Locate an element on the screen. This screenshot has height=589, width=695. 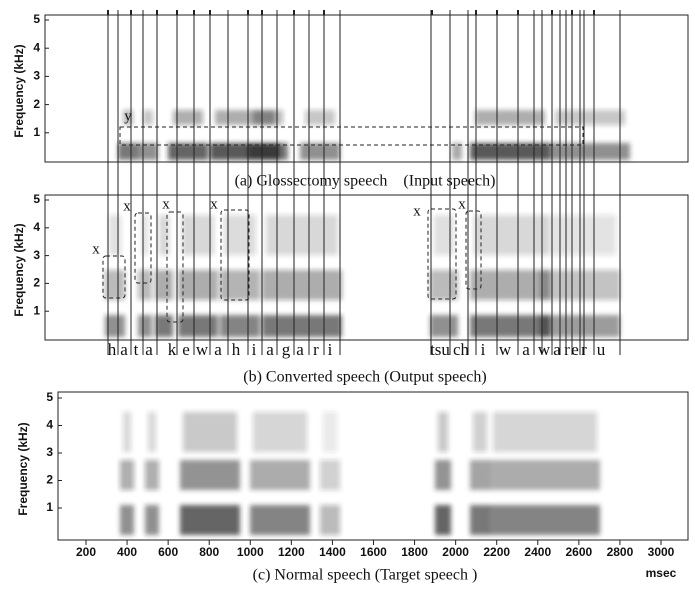
x-tick-label: 2800 is located at coordinates (620, 552).